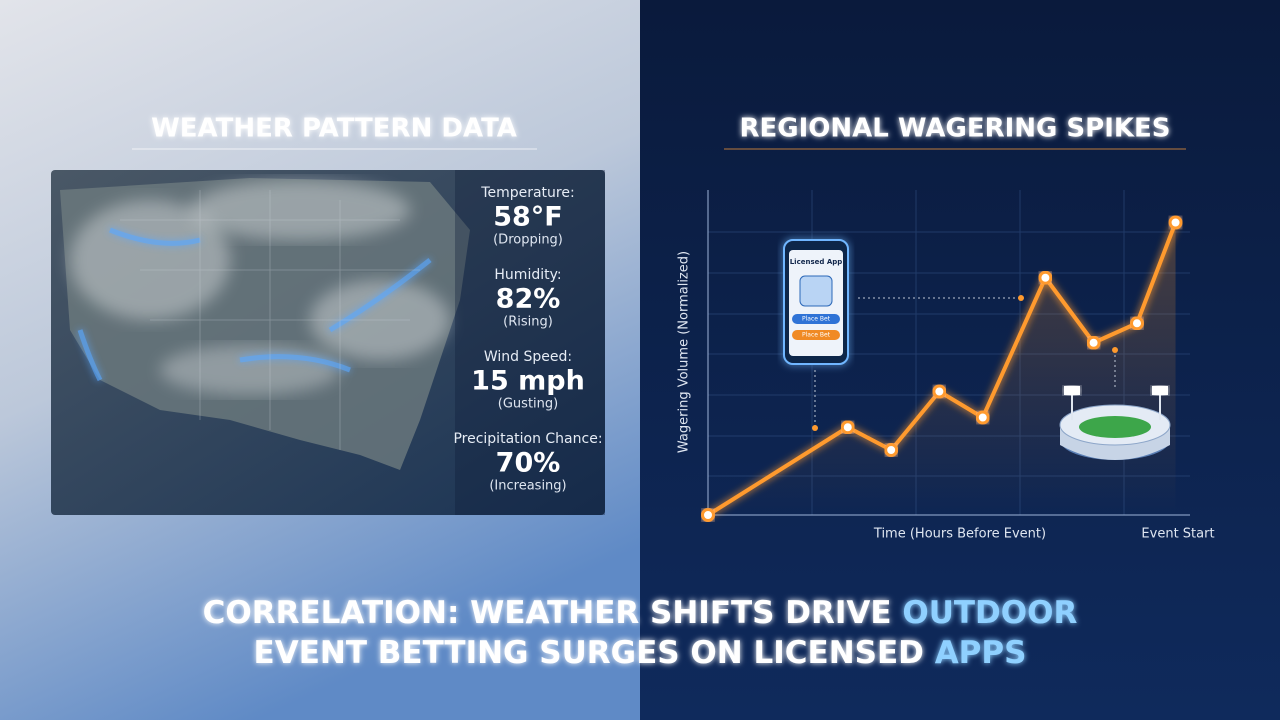  What do you see at coordinates (528, 463) in the screenshot?
I see `stat-value: 70%` at bounding box center [528, 463].